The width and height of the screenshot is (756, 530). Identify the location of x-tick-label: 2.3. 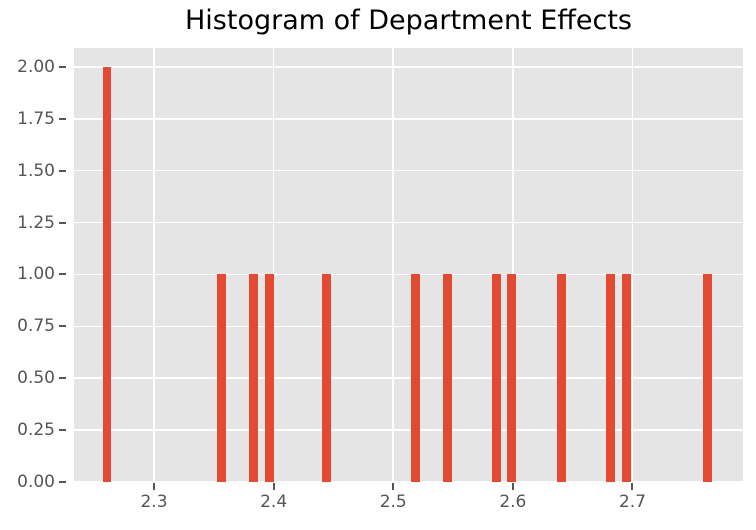
(154, 502).